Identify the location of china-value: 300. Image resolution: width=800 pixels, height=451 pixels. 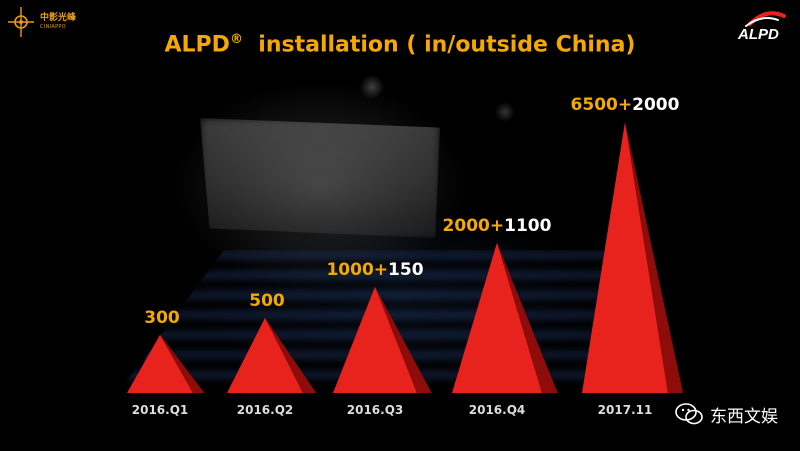
(162, 317).